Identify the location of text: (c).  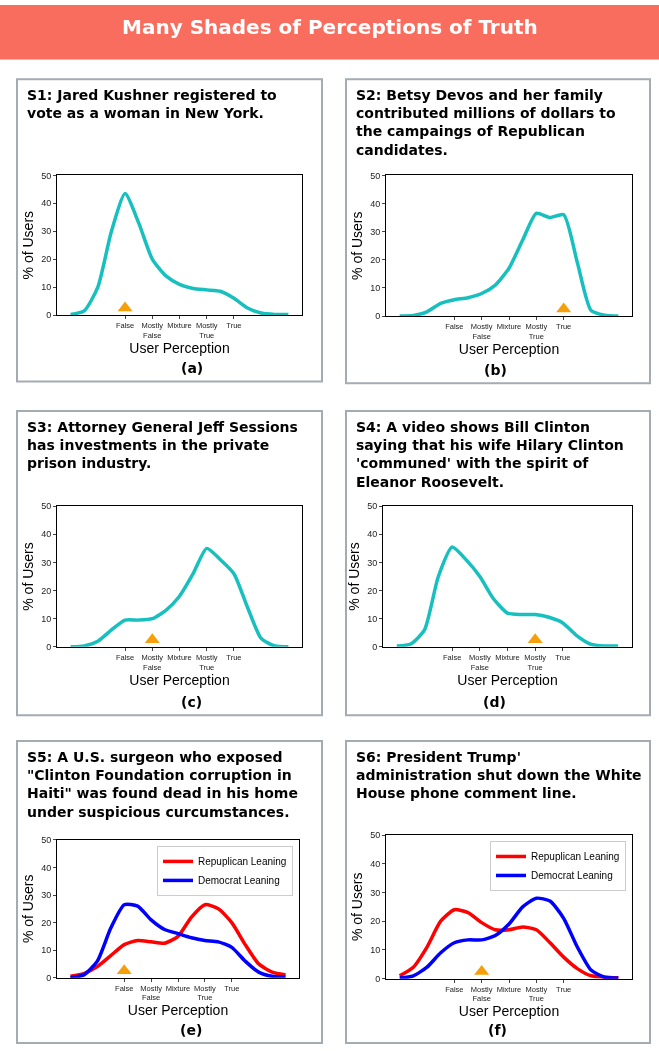
(192, 702).